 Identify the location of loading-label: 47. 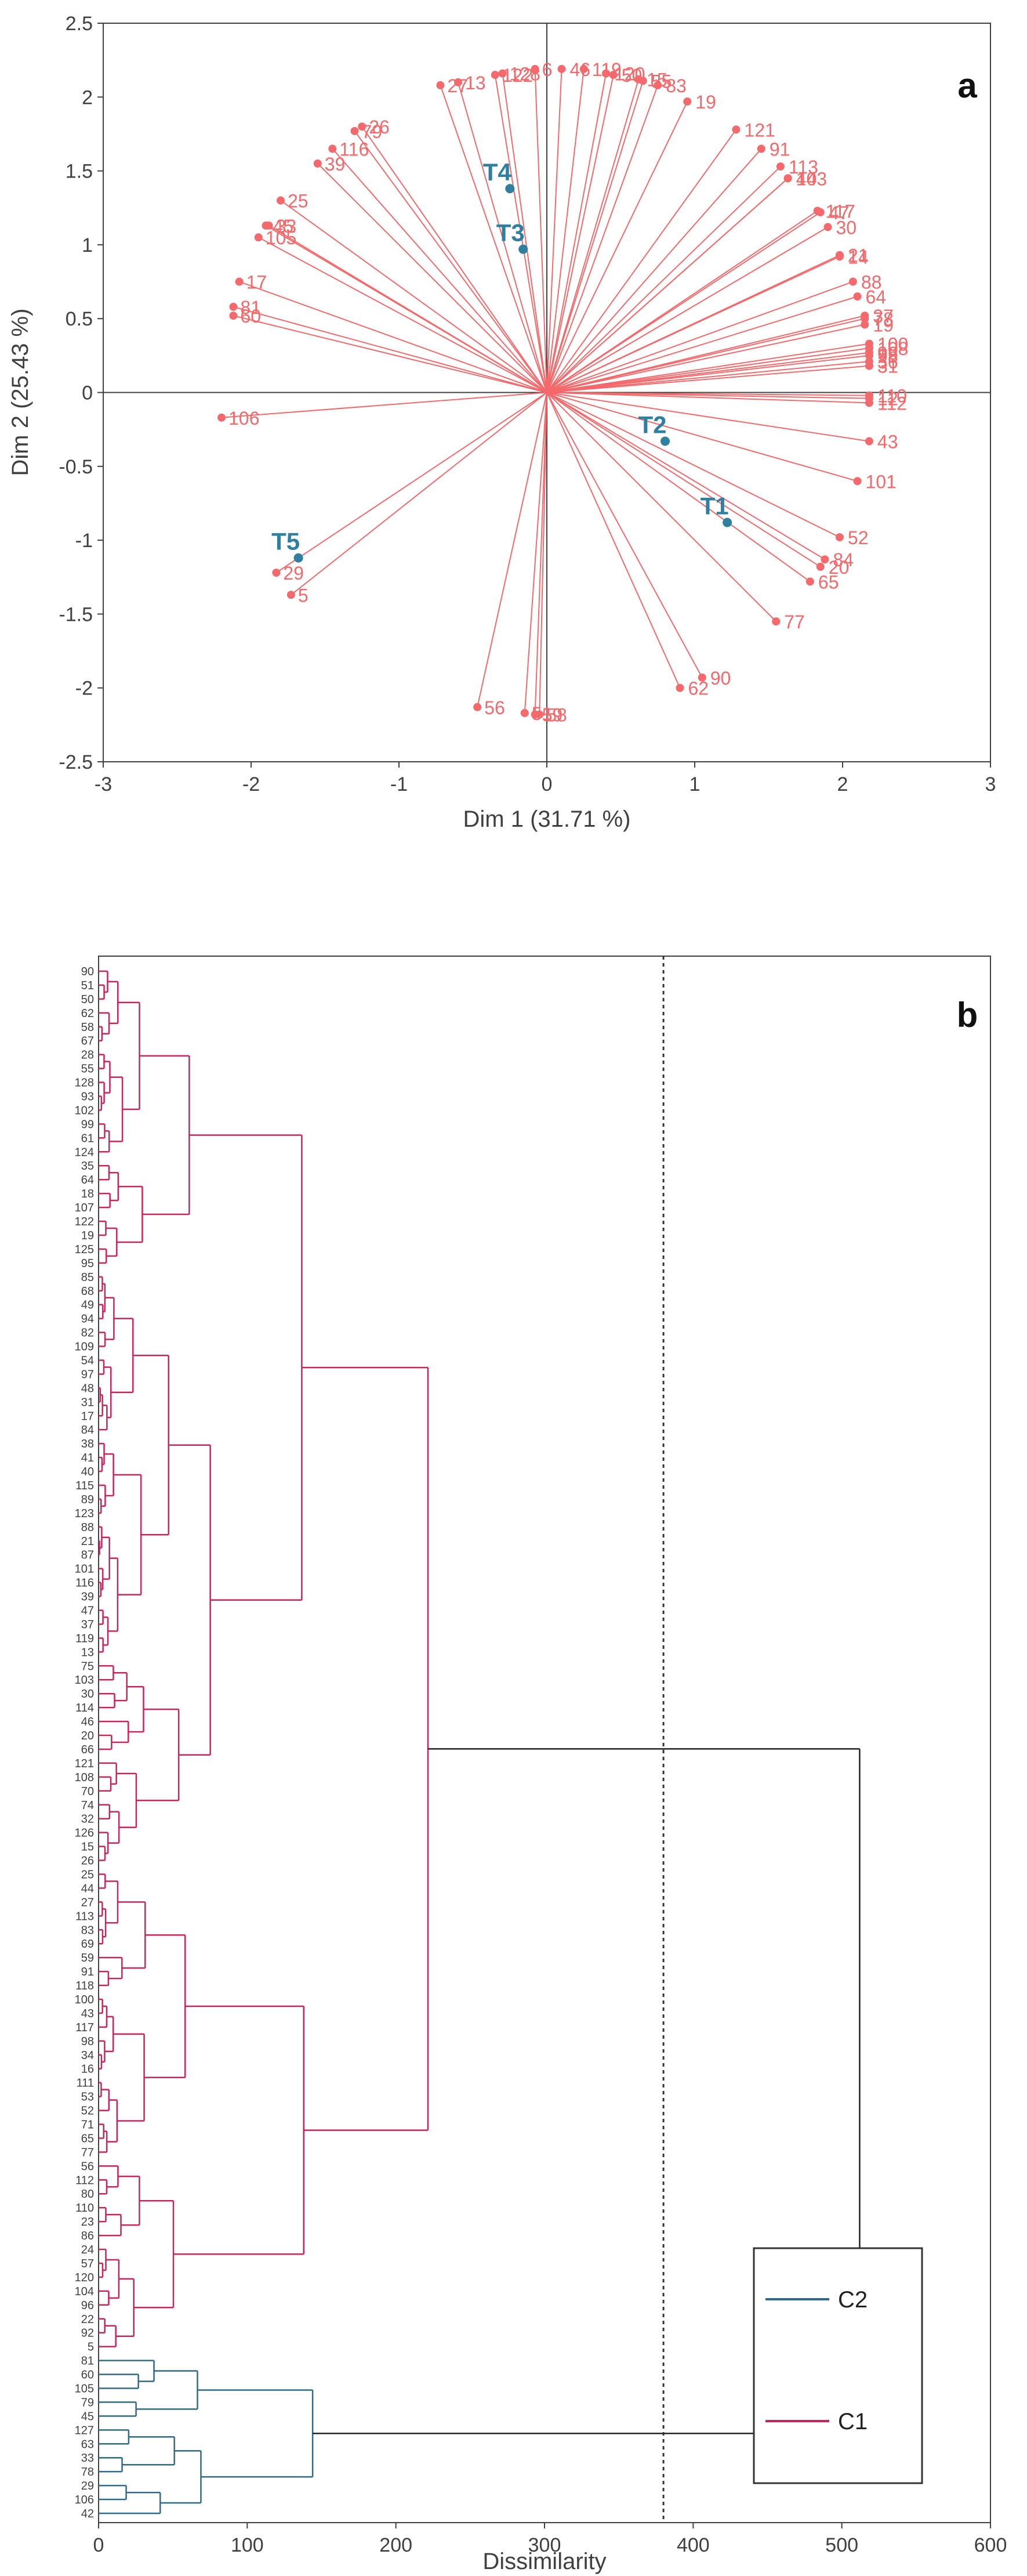
(839, 212).